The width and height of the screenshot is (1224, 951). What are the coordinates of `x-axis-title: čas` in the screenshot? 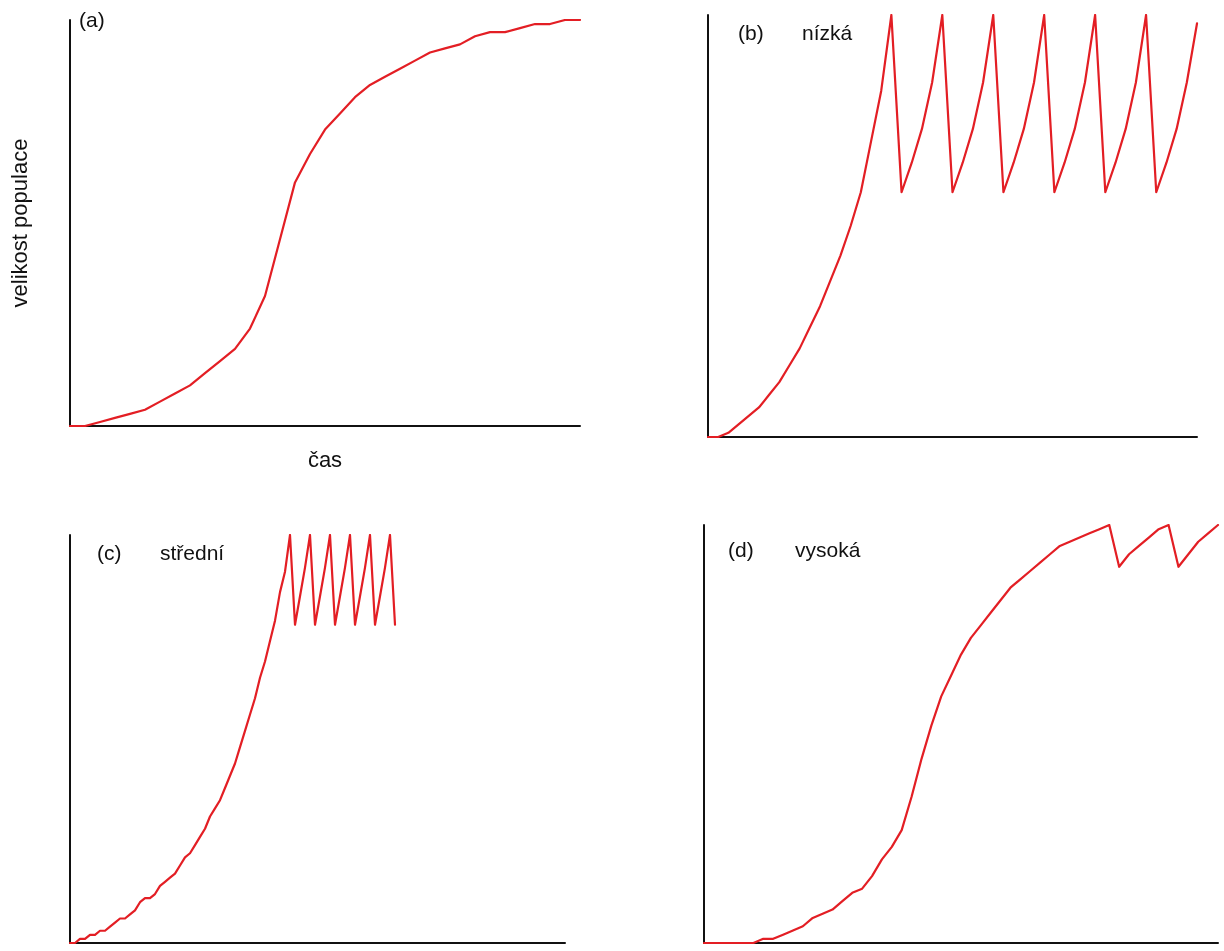 It's located at (325, 459).